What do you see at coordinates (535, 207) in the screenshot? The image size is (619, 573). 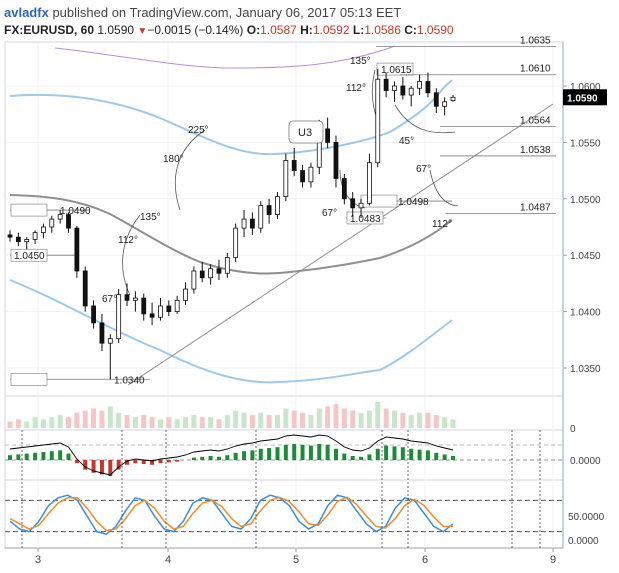 I see `price-level-label: 1.0487` at bounding box center [535, 207].